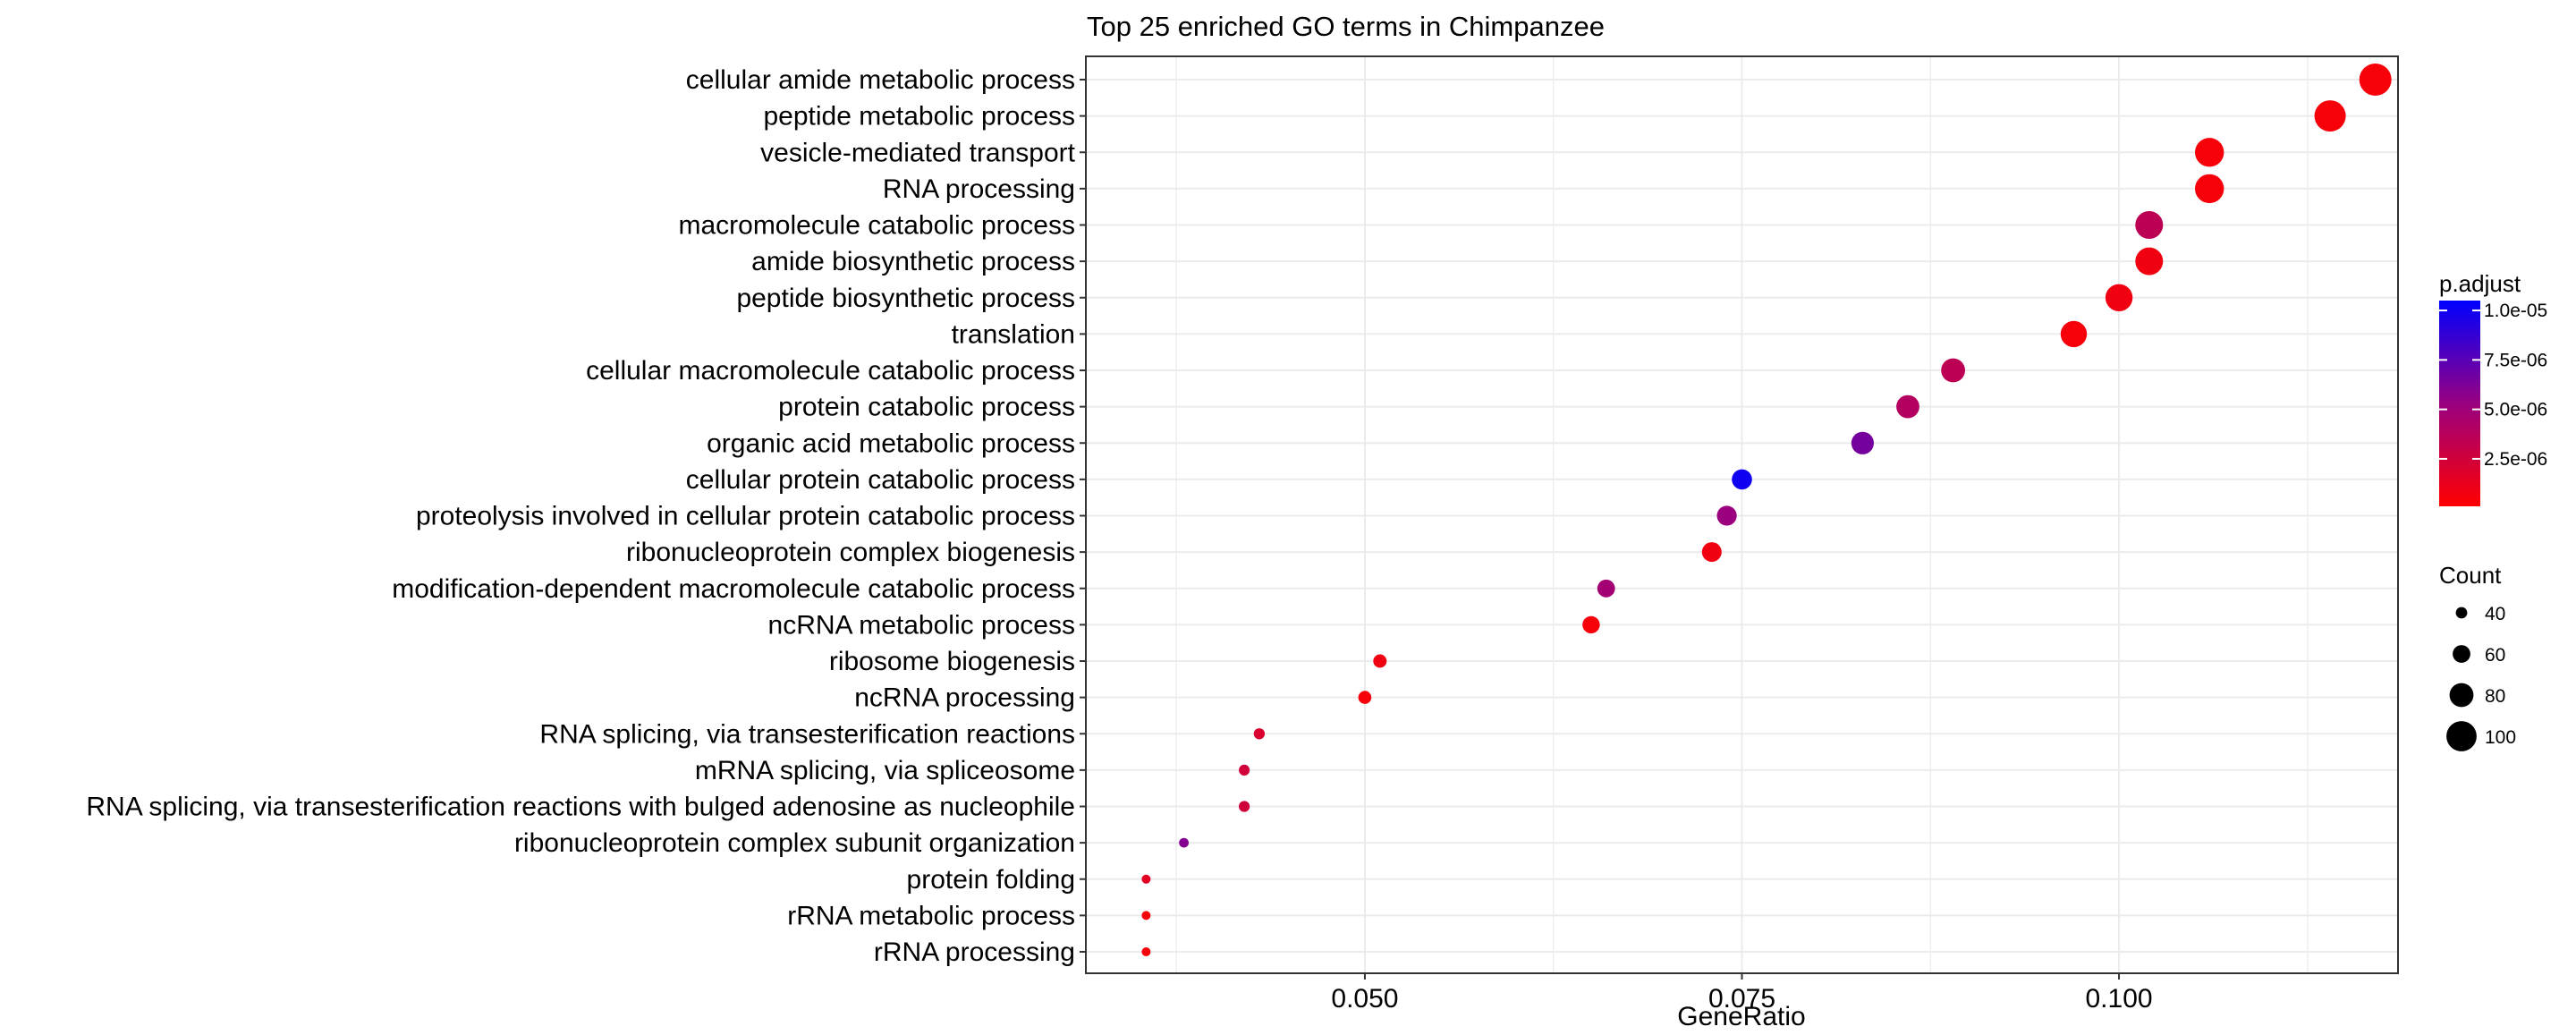 The image size is (2576, 1035). What do you see at coordinates (2500, 738) in the screenshot?
I see `size-legend-label: 100` at bounding box center [2500, 738].